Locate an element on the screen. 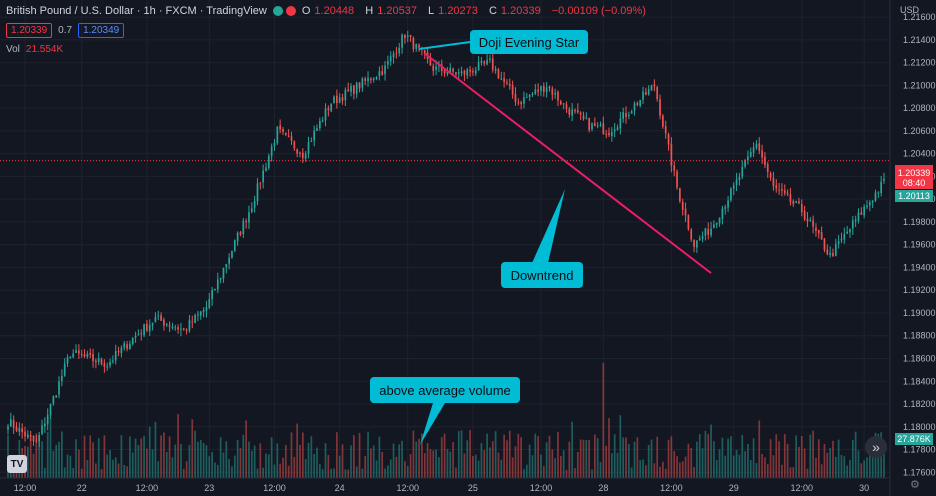 This screenshot has height=496, width=936. y-tick-label: 1.18000 is located at coordinates (919, 427).